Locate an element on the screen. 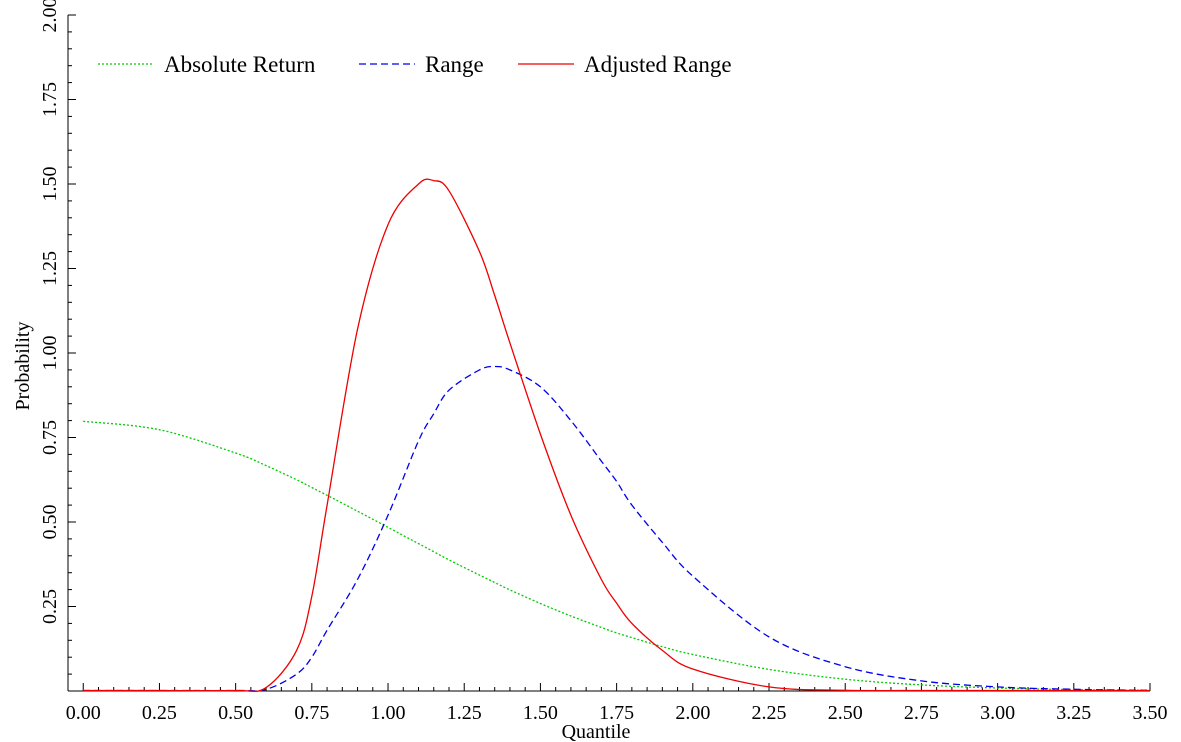  x-tick-label: 3.50 is located at coordinates (1150, 713).